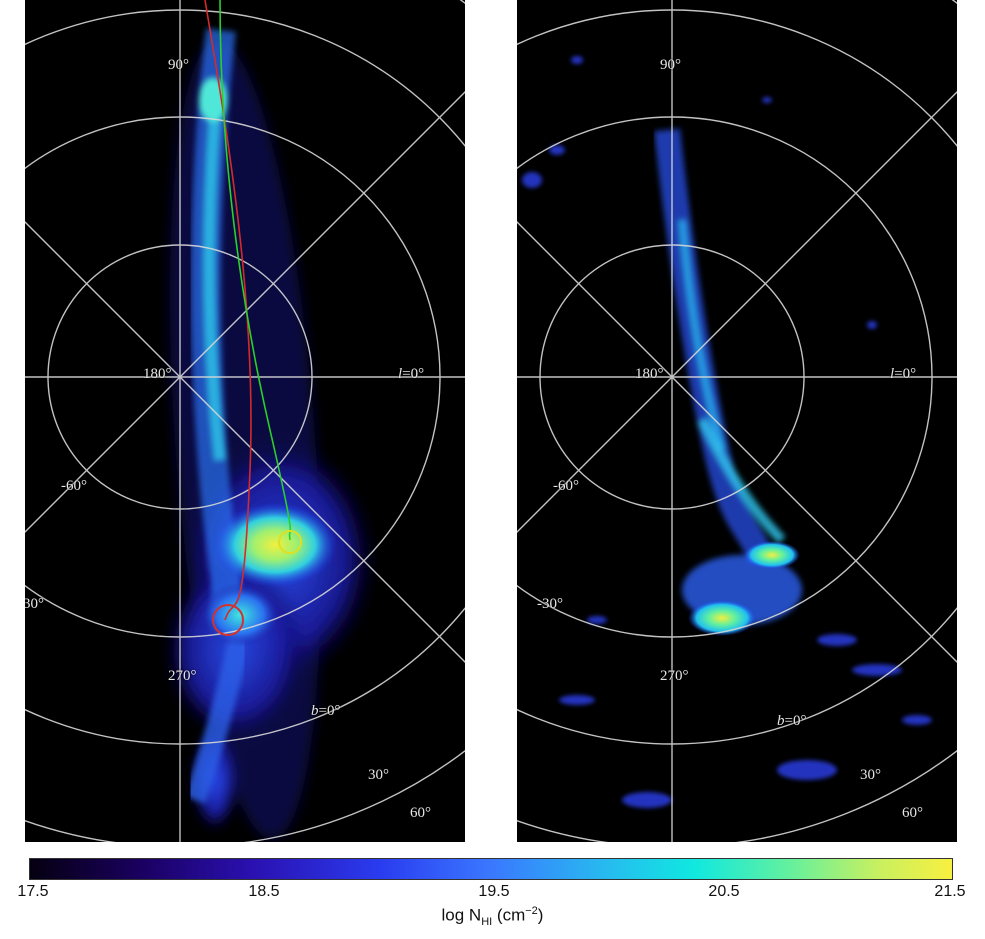 Image resolution: width=985 pixels, height=939 pixels. I want to click on colorbar-title: log NHI (cm−2), so click(492, 917).